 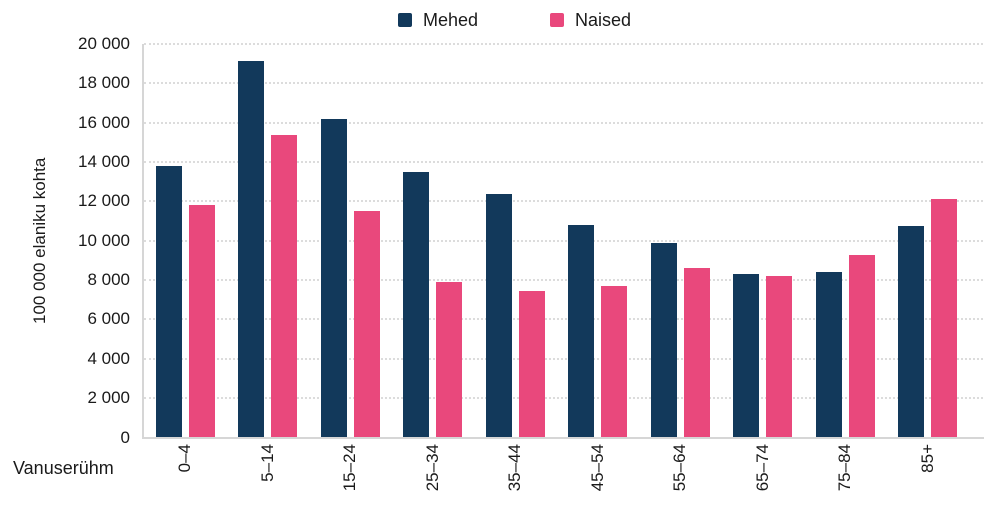 I want to click on naised-color-swatch-icon, so click(x=557, y=20).